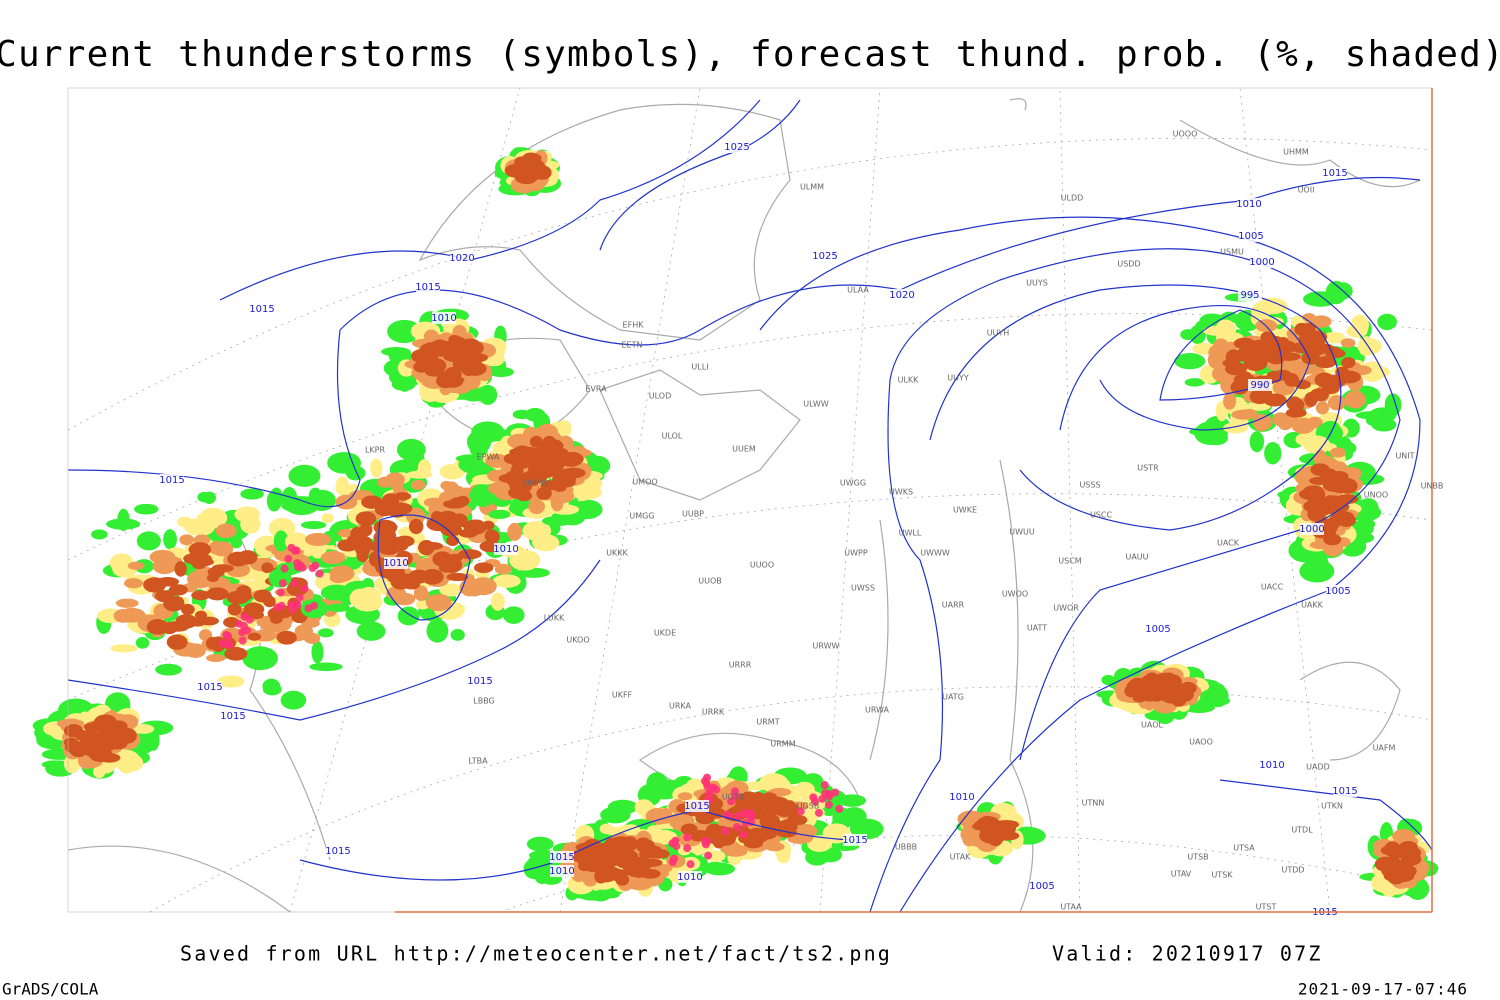 The image size is (1500, 1000). Describe the element at coordinates (665, 633) in the screenshot. I see `station-label: UKDE` at that location.